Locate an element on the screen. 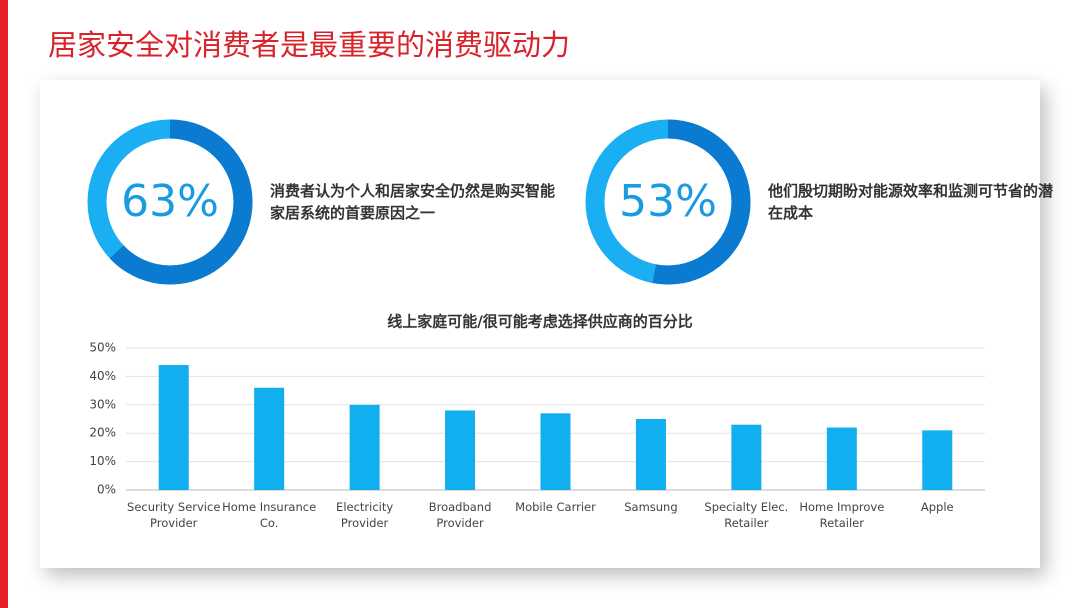 This screenshot has height=608, width=1080. x-tick-label: Mobile Carrier is located at coordinates (555, 507).